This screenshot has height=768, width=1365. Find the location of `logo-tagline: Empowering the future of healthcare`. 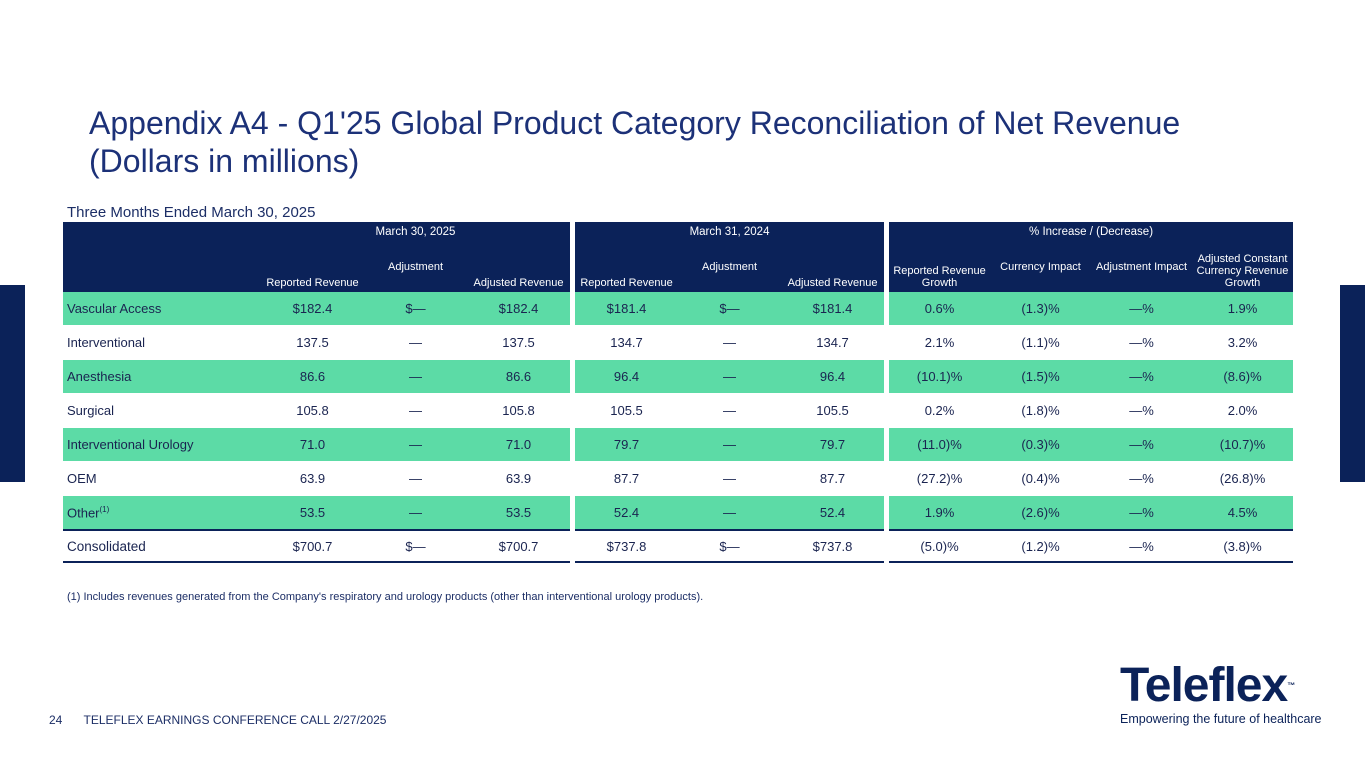

logo-tagline: Empowering the future of healthcare is located at coordinates (1221, 719).